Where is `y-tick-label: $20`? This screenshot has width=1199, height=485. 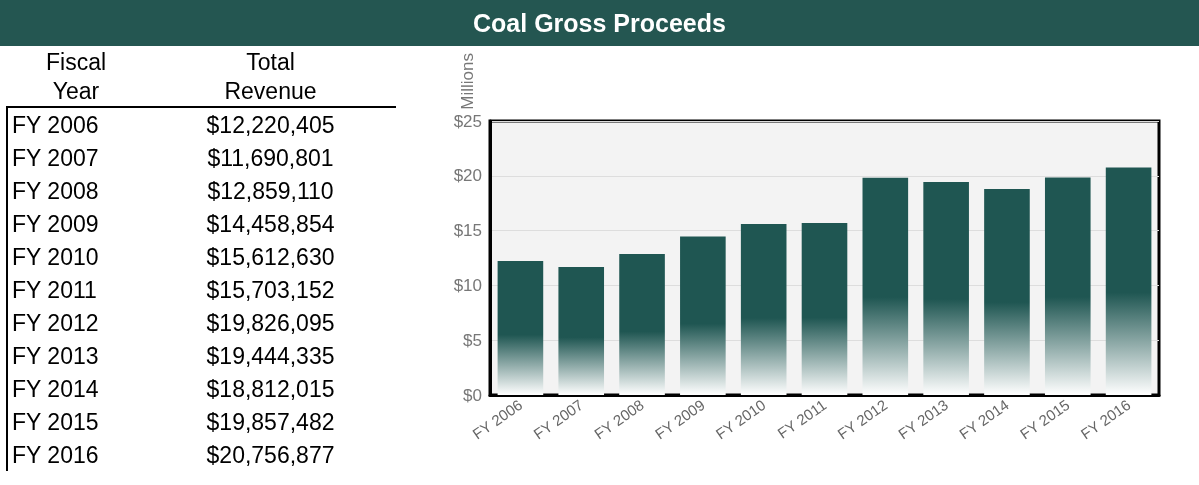
y-tick-label: $20 is located at coordinates (467, 176).